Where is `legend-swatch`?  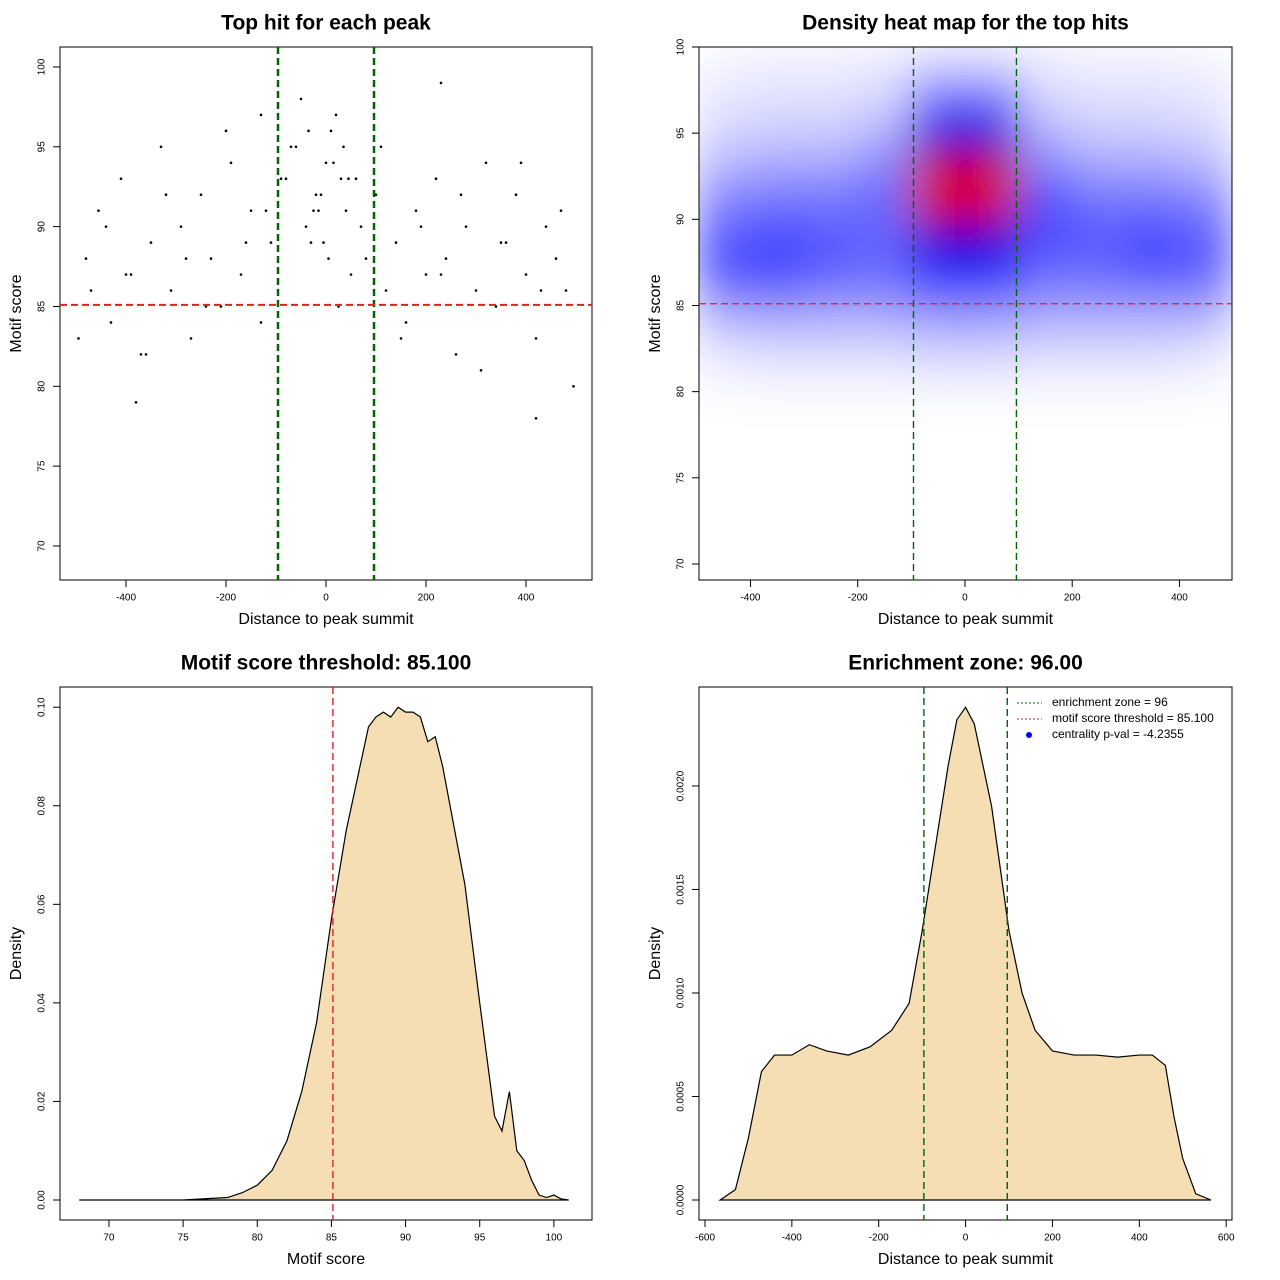 legend-swatch is located at coordinates (1029, 735).